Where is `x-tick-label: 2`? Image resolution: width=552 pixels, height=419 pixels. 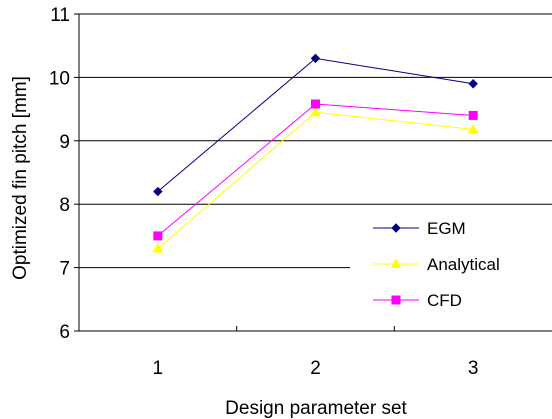
x-tick-label: 2 is located at coordinates (315, 368).